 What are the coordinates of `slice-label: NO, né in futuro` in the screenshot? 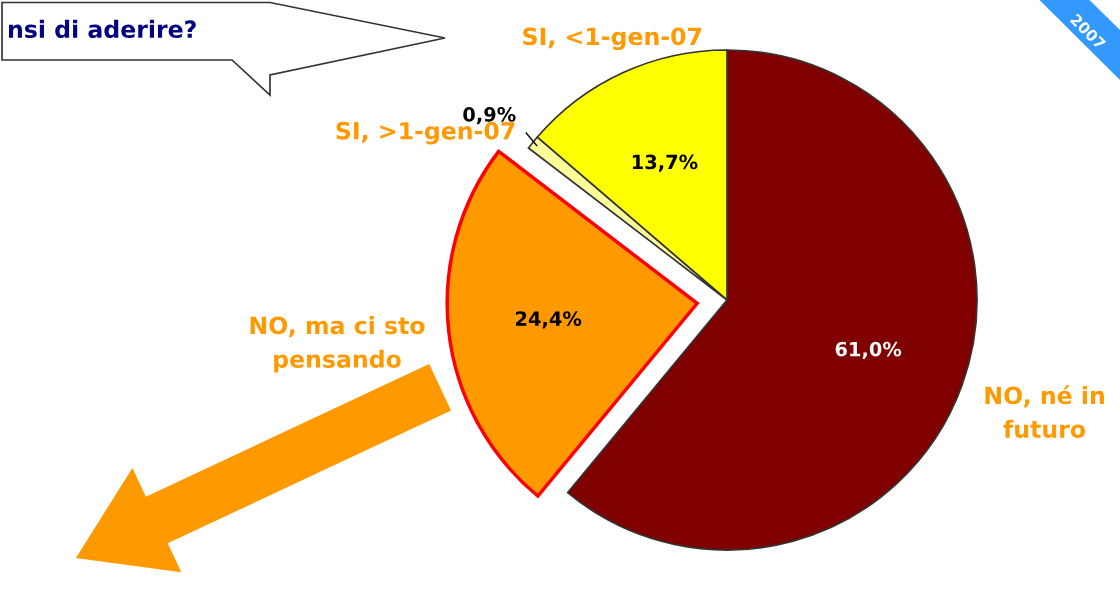 It's located at (1044, 411).